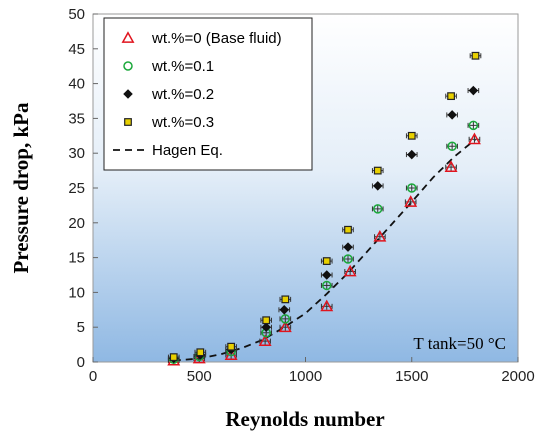 The width and height of the screenshot is (550, 440). What do you see at coordinates (76, 118) in the screenshot?
I see `y-tick-label: 35` at bounding box center [76, 118].